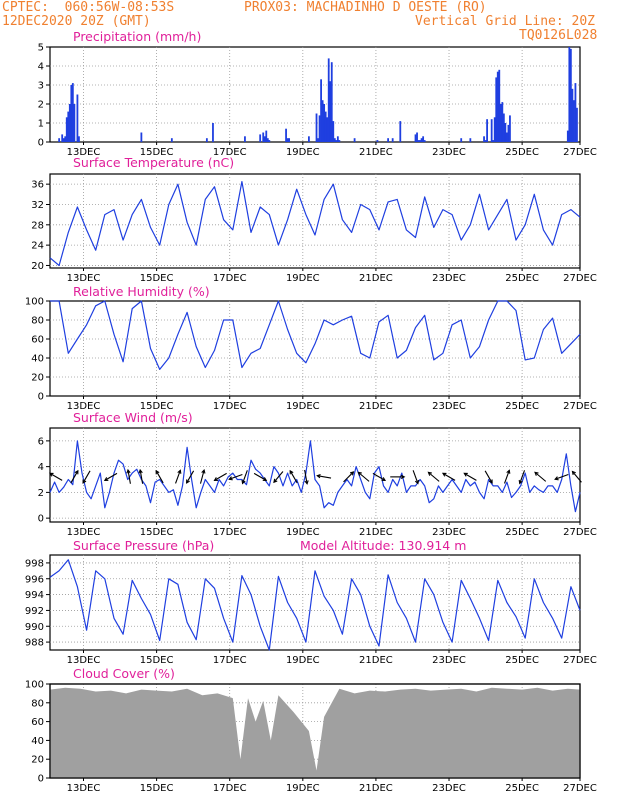 The image size is (618, 800). What do you see at coordinates (558, 35) in the screenshot?
I see `header-line3-right: TQ0126L028` at bounding box center [558, 35].